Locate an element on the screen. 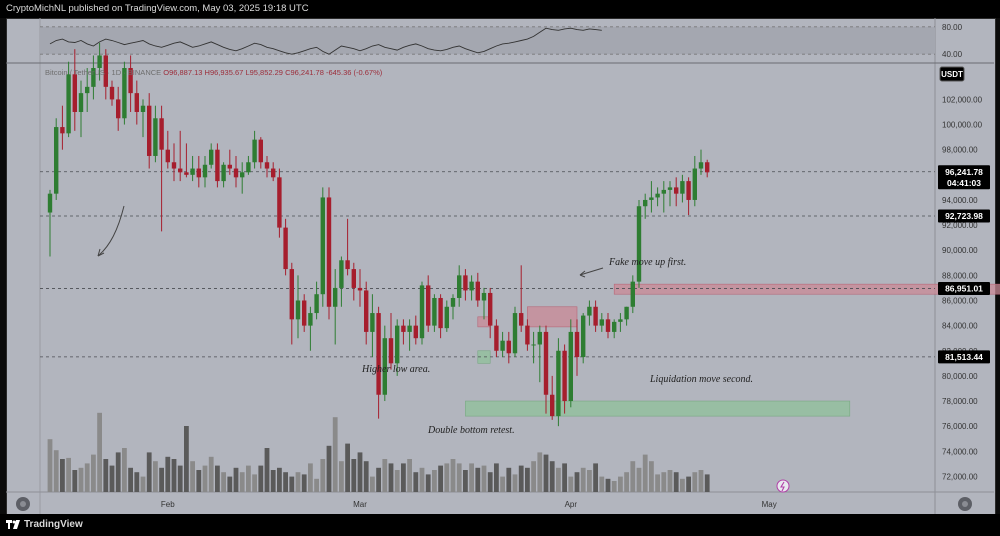 The image size is (1000, 536). currency-button: USDT is located at coordinates (952, 74).